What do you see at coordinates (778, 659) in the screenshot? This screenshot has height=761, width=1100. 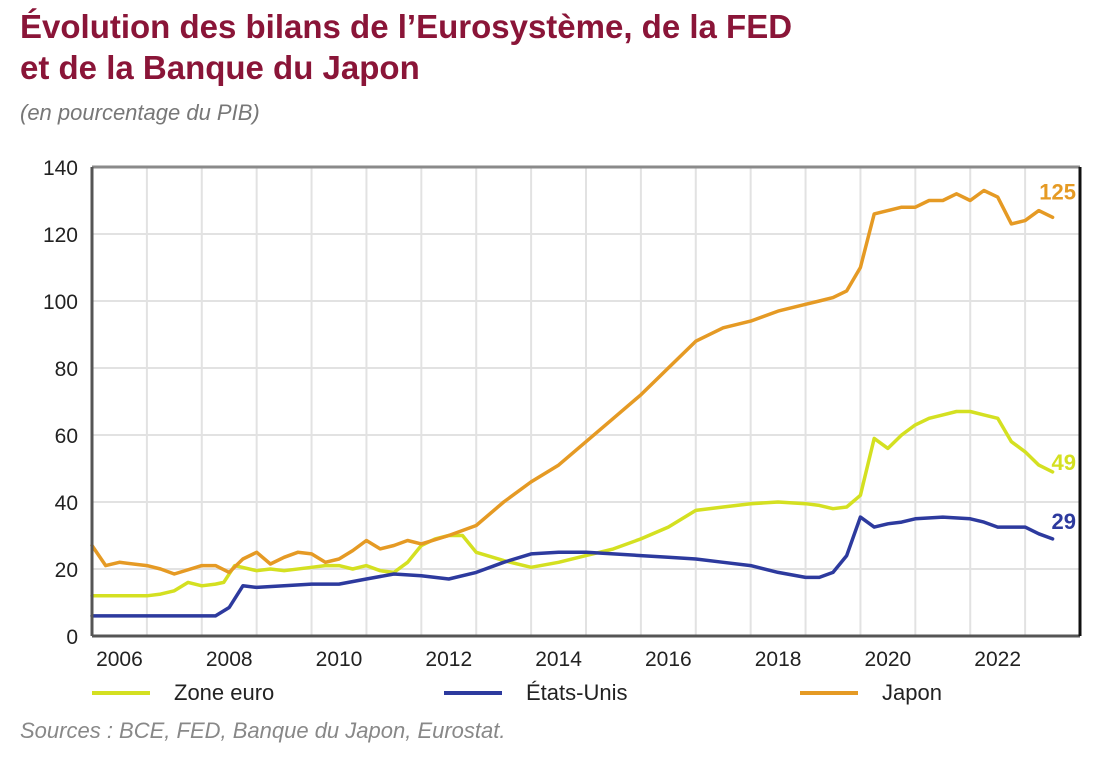 I see `x-tick-label: 2018` at bounding box center [778, 659].